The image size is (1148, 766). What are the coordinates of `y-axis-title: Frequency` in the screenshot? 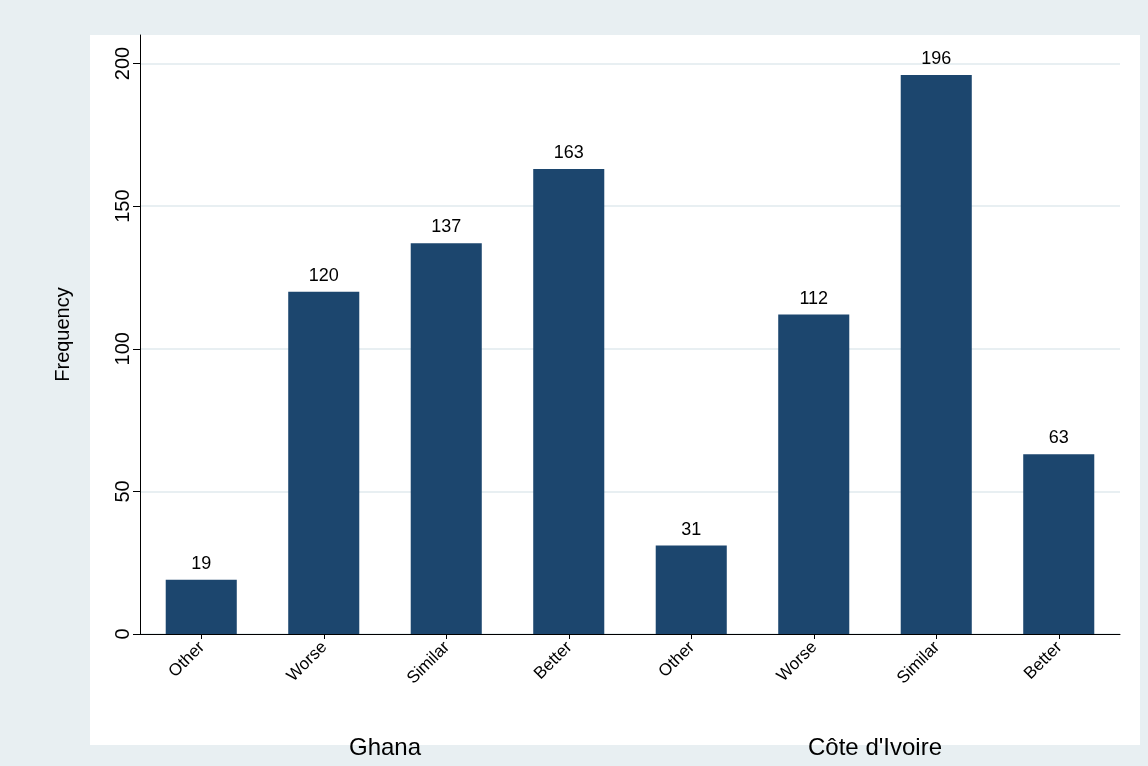 It's located at (62, 334).